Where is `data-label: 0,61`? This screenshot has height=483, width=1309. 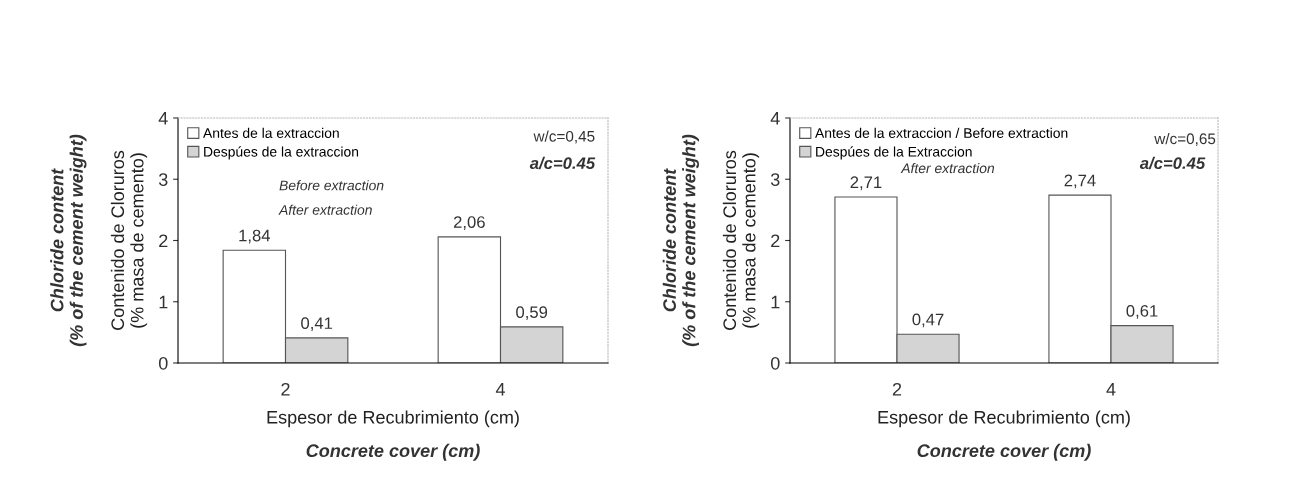 data-label: 0,61 is located at coordinates (1142, 311).